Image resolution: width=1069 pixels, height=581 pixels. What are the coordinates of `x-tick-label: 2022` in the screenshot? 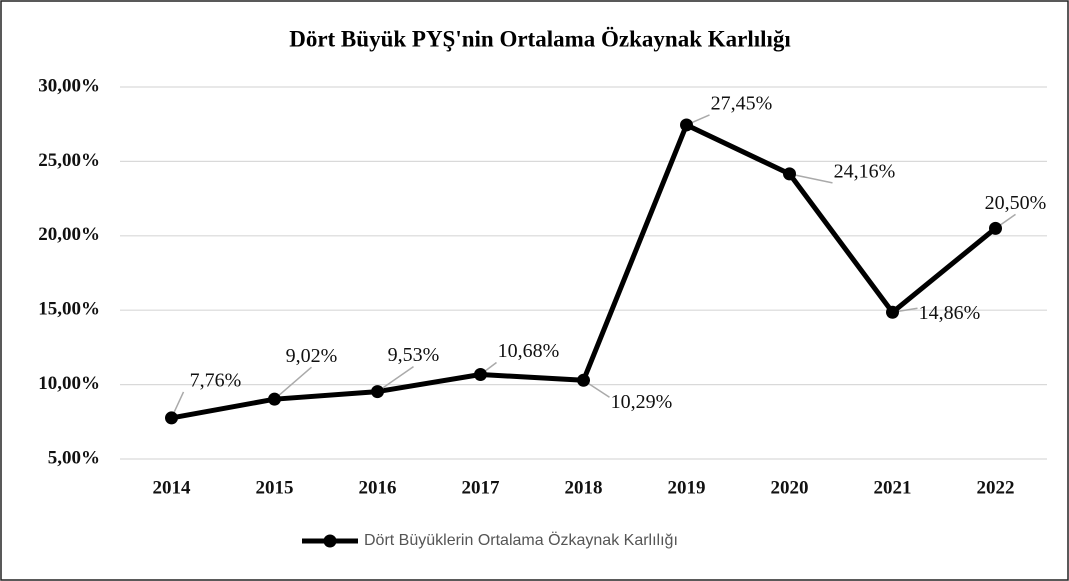 It's located at (996, 487).